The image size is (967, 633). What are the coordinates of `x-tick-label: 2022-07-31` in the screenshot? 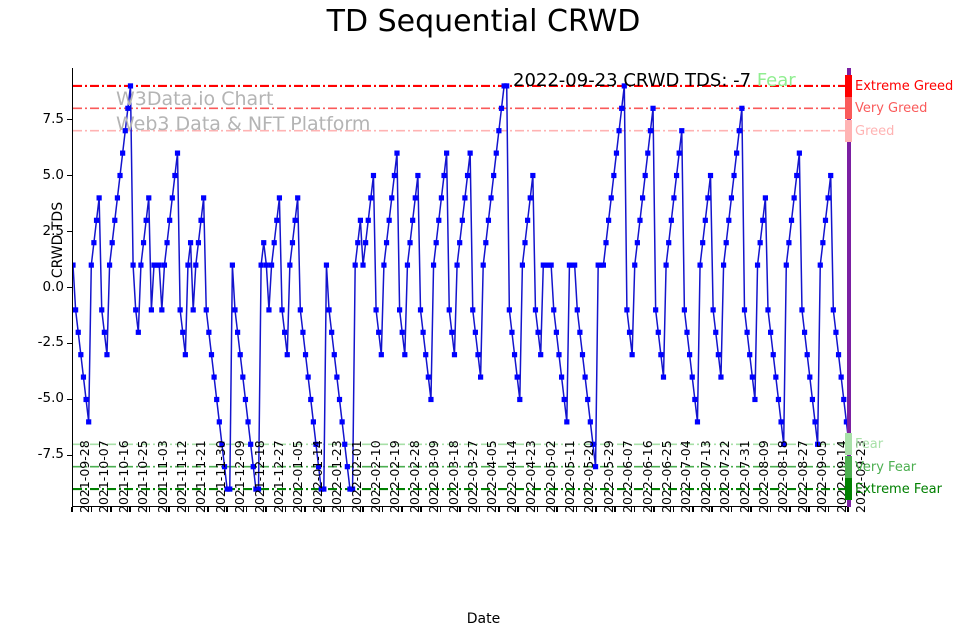 It's located at (744, 476).